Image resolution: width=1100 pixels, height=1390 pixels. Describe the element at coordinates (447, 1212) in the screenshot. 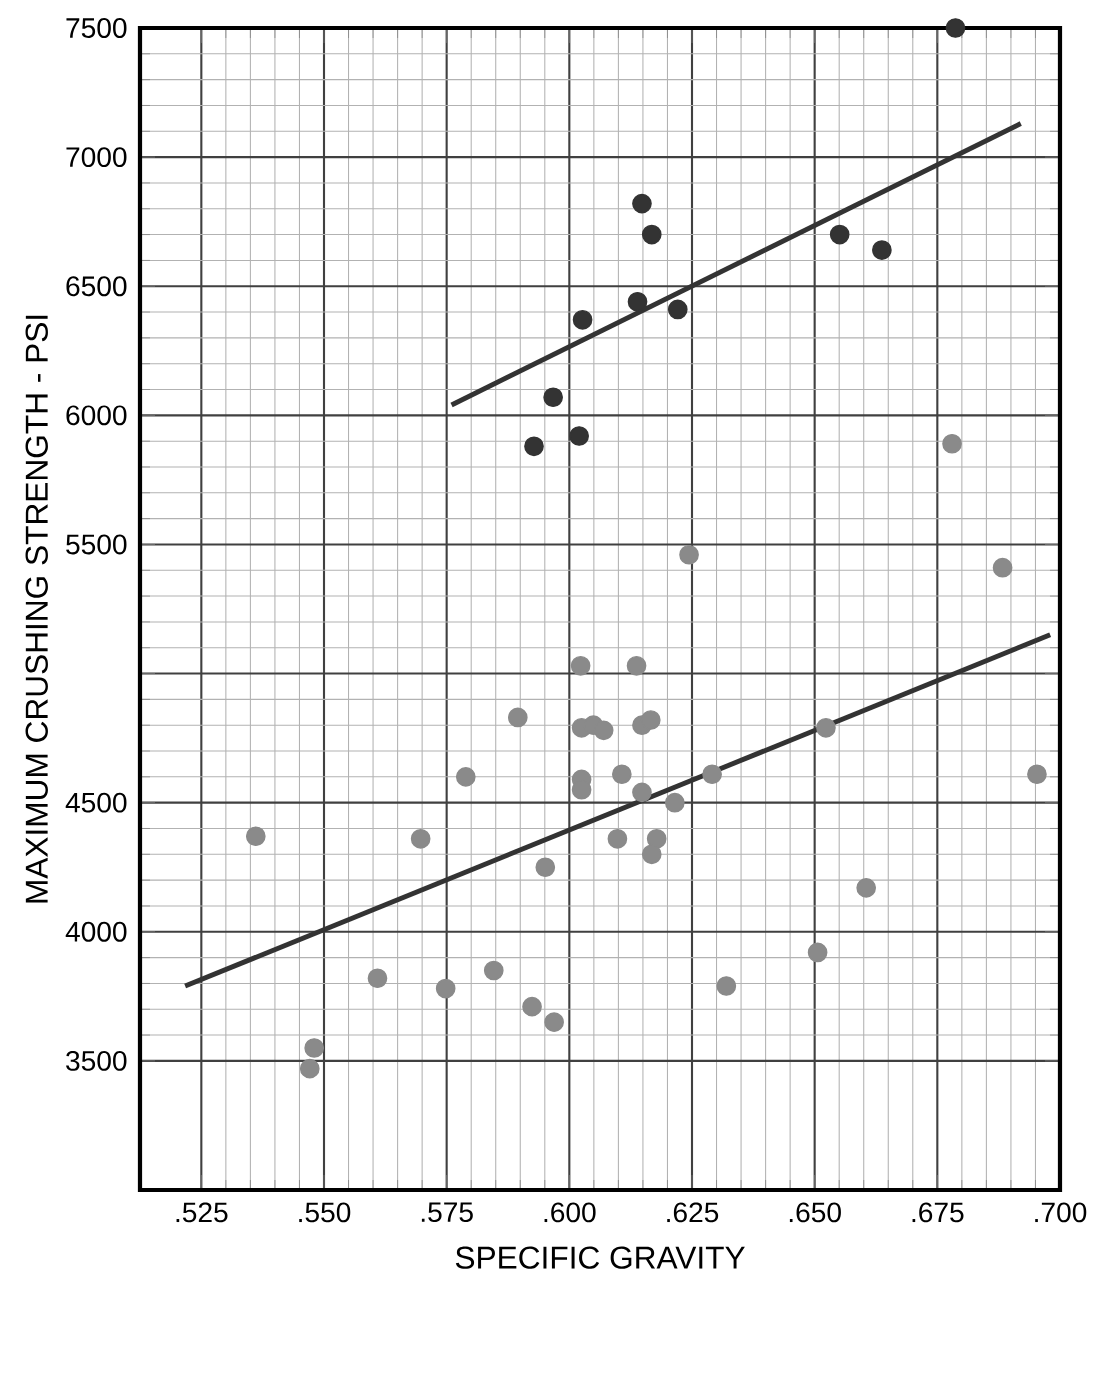

I see `x-tick-label: .575` at that location.